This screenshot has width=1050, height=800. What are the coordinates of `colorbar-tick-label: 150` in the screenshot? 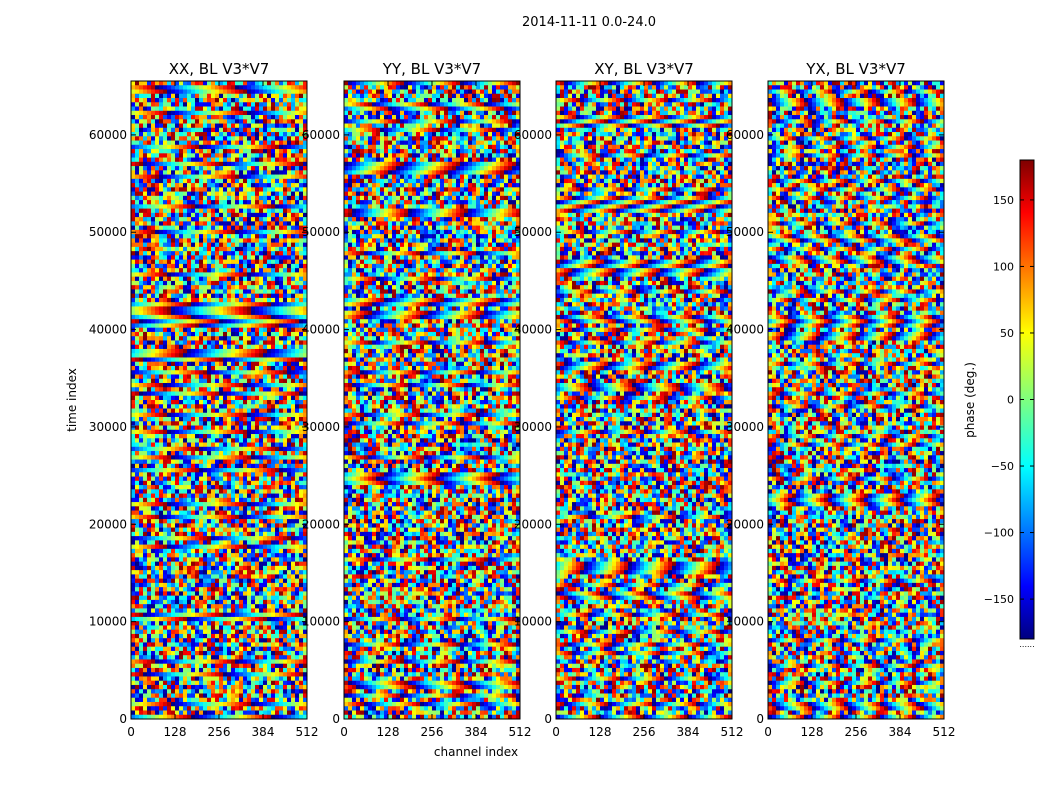 It's located at (1003, 200).